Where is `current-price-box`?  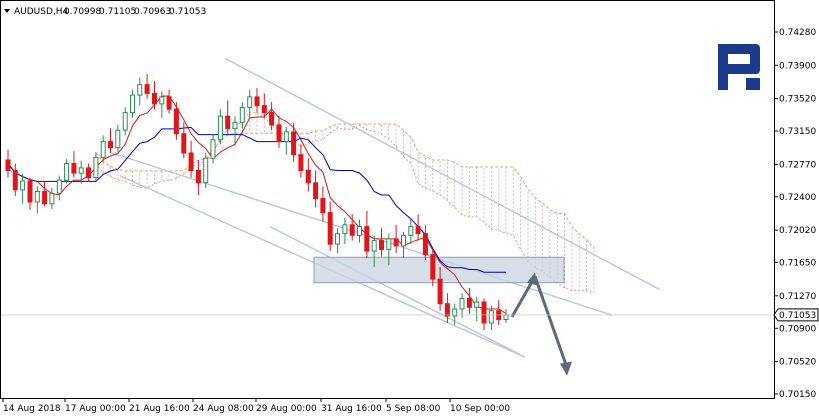
current-price-box is located at coordinates (796, 315).